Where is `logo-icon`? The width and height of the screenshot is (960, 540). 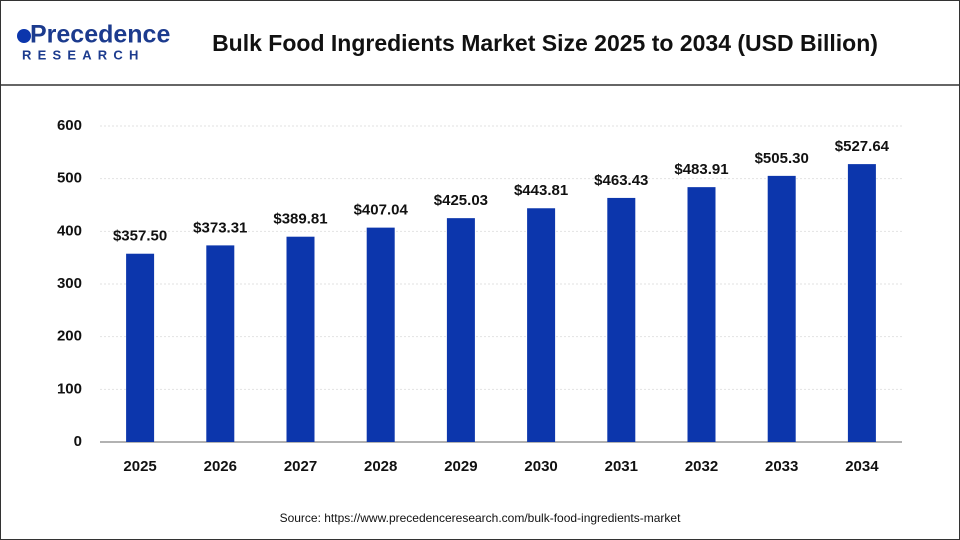 logo-icon is located at coordinates (24, 36).